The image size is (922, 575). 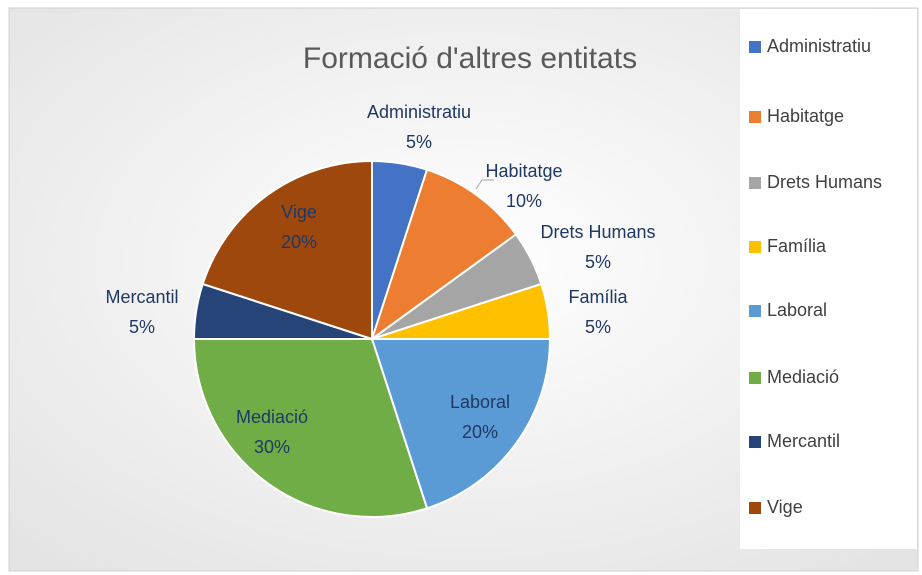 What do you see at coordinates (819, 46) in the screenshot?
I see `legend-label: Administratiu` at bounding box center [819, 46].